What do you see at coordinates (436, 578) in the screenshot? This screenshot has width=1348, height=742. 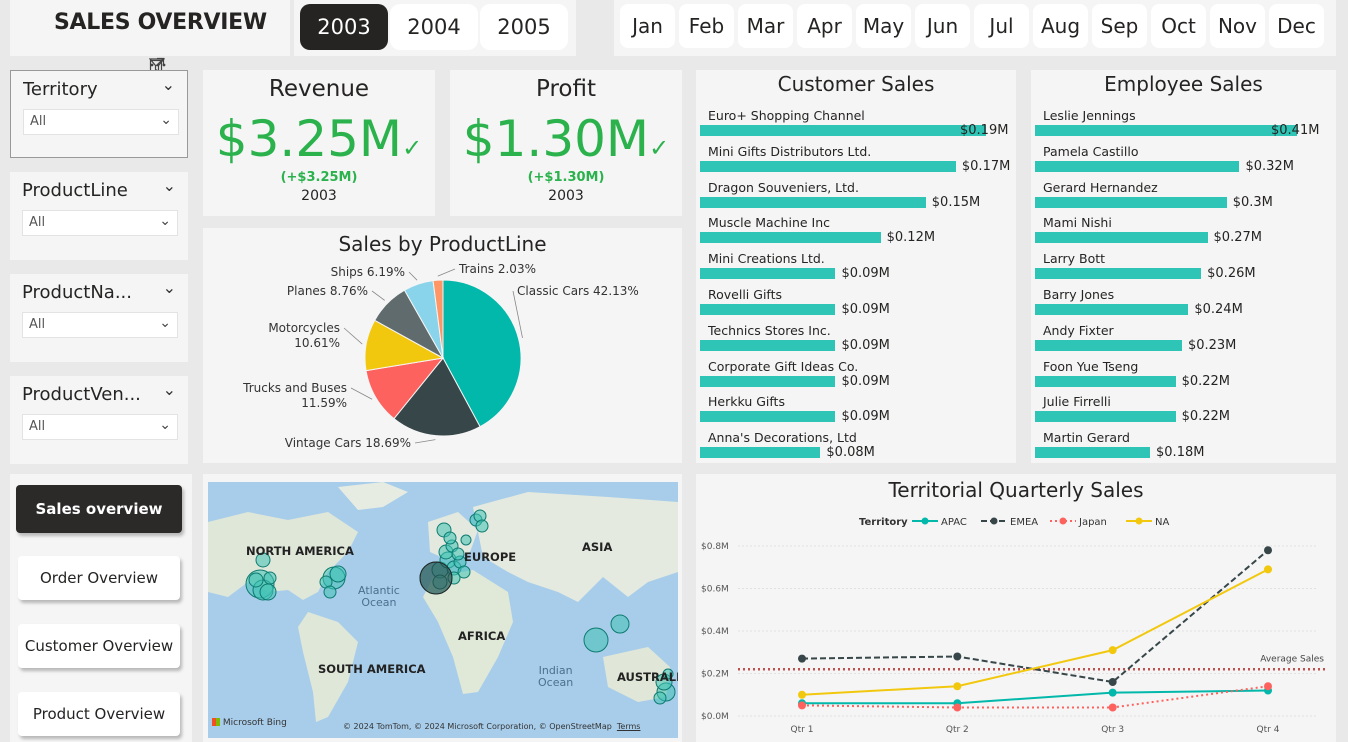 I see `map-bubble-selected` at bounding box center [436, 578].